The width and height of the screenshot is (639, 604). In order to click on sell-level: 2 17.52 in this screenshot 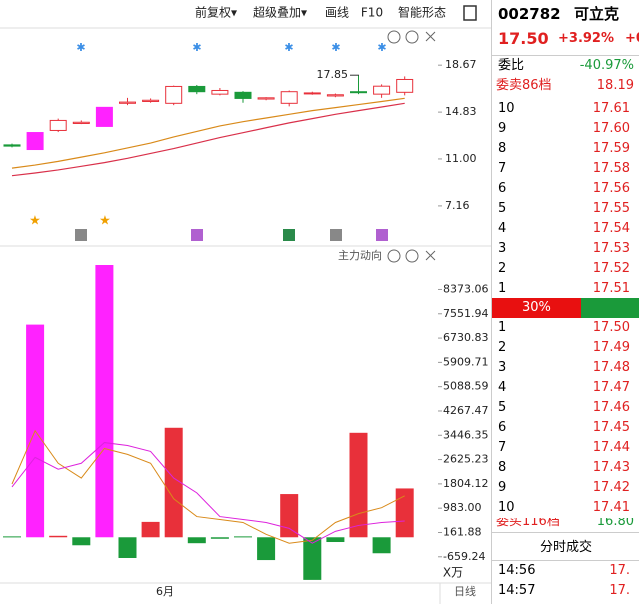, I will do `click(565, 269)`.